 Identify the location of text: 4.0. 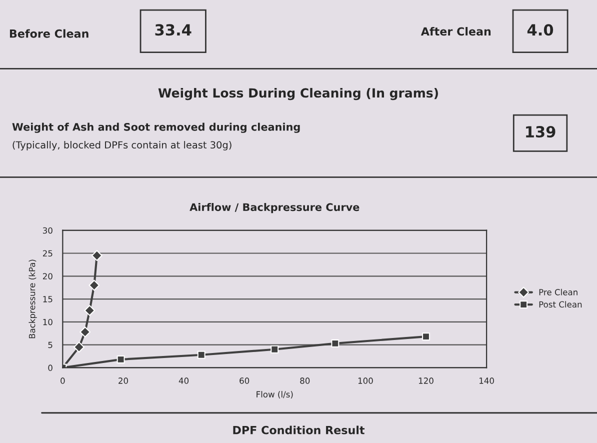
(540, 30).